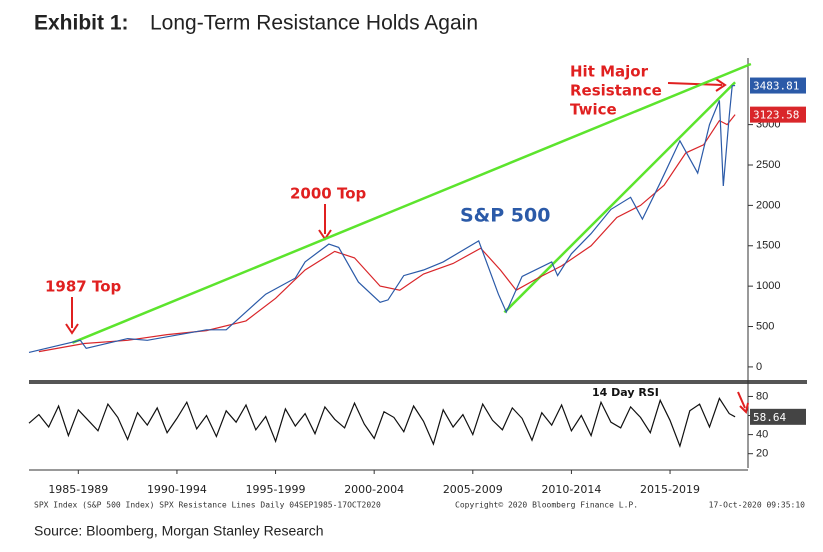 The width and height of the screenshot is (823, 552). What do you see at coordinates (571, 489) in the screenshot?
I see `x-tick-label: 2010-2014` at bounding box center [571, 489].